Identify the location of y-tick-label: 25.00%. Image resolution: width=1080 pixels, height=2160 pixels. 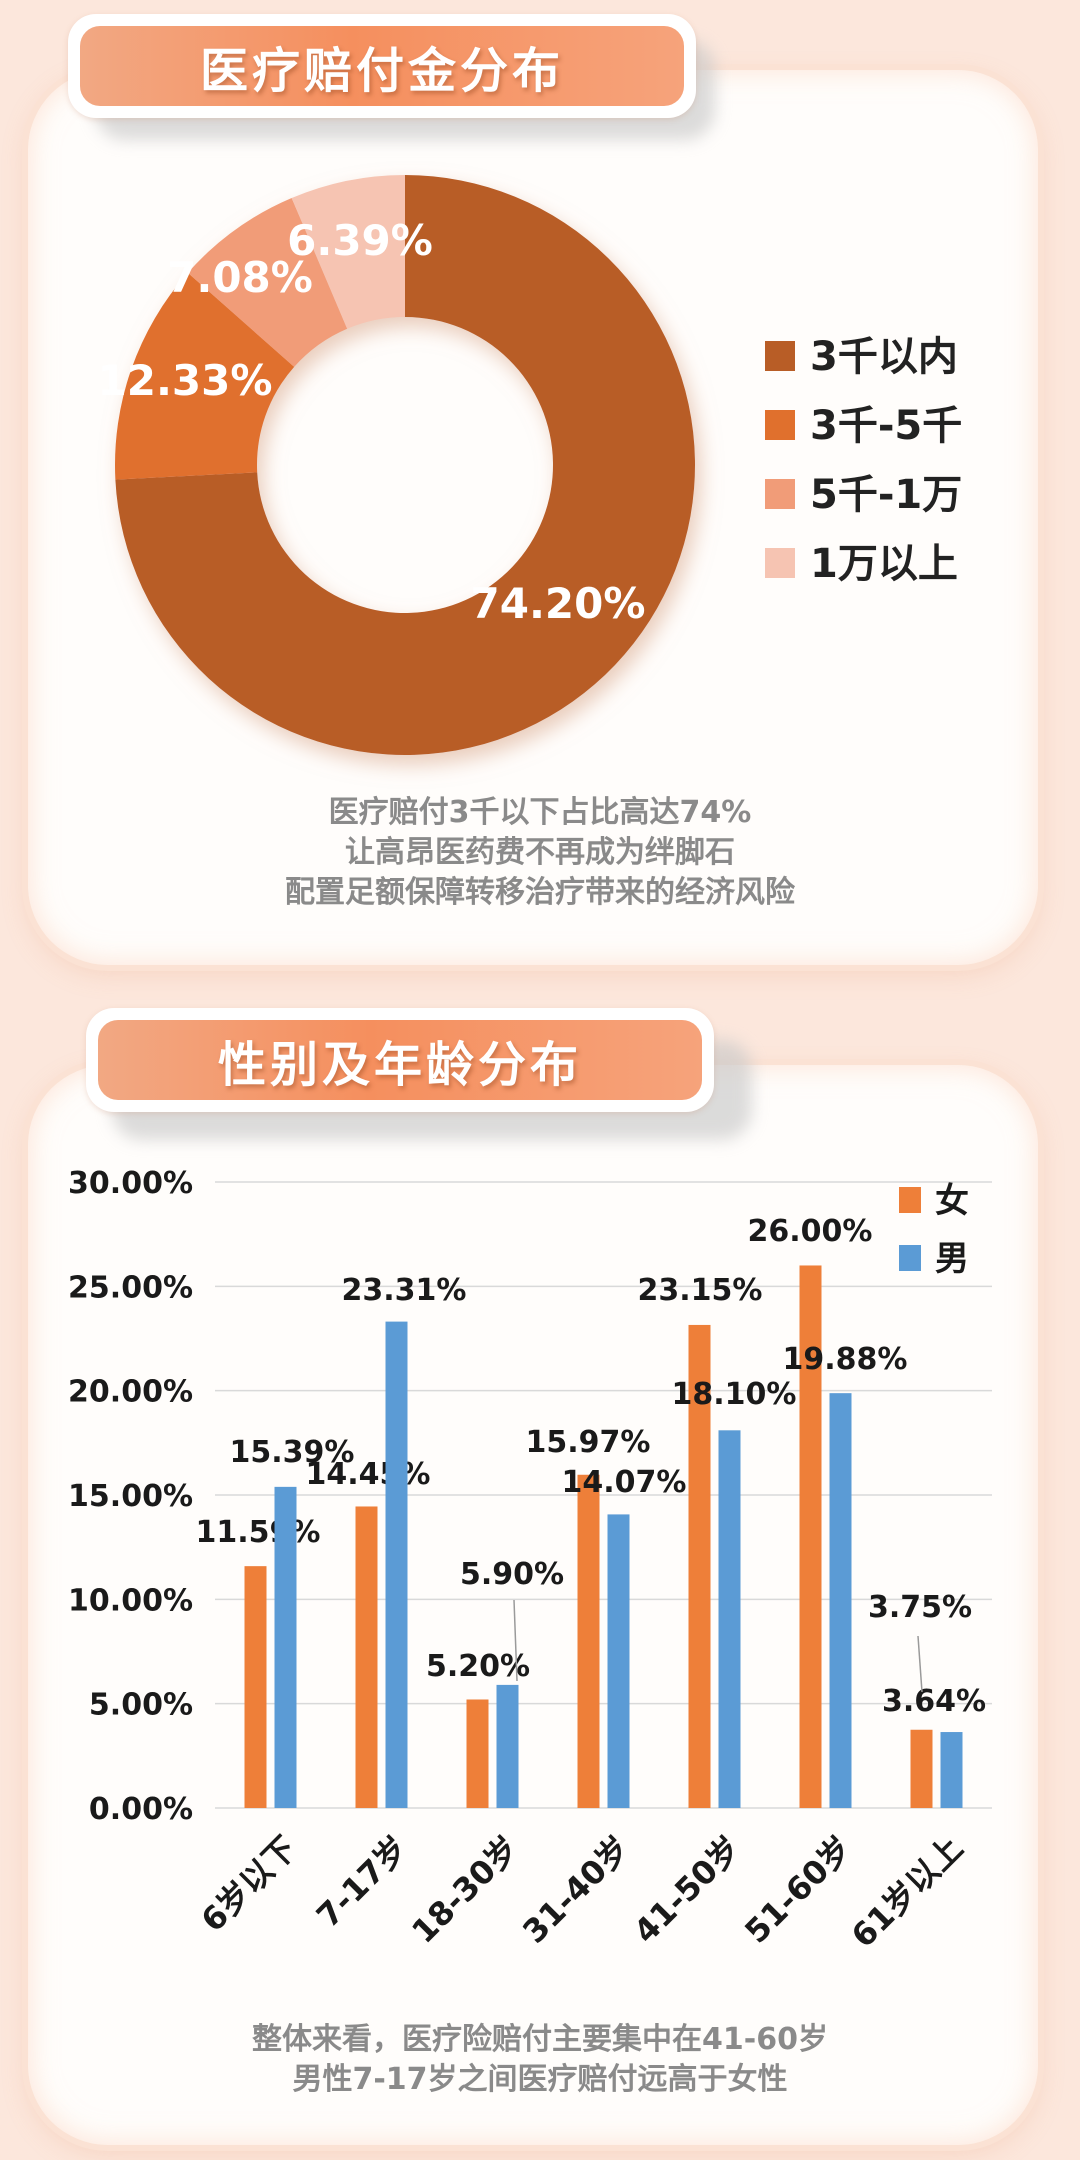
(130, 1287).